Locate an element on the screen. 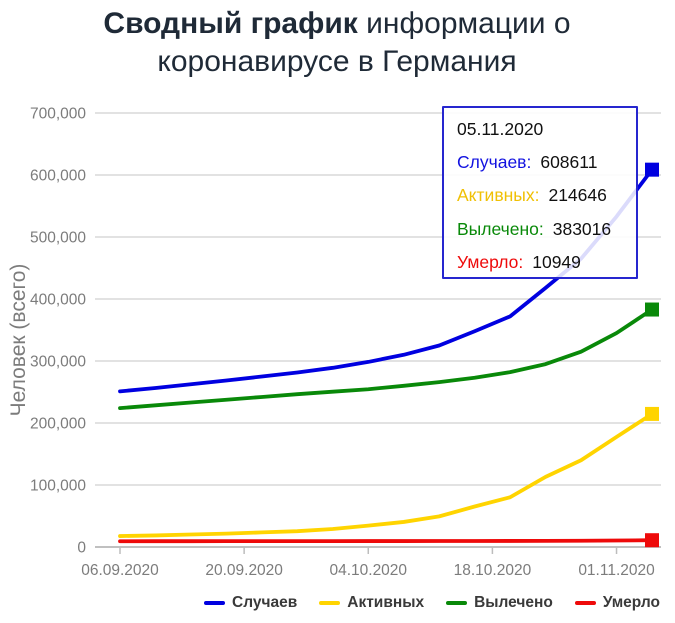 This screenshot has width=675, height=623. x-tick-label: 06.09.2020 is located at coordinates (120, 570).